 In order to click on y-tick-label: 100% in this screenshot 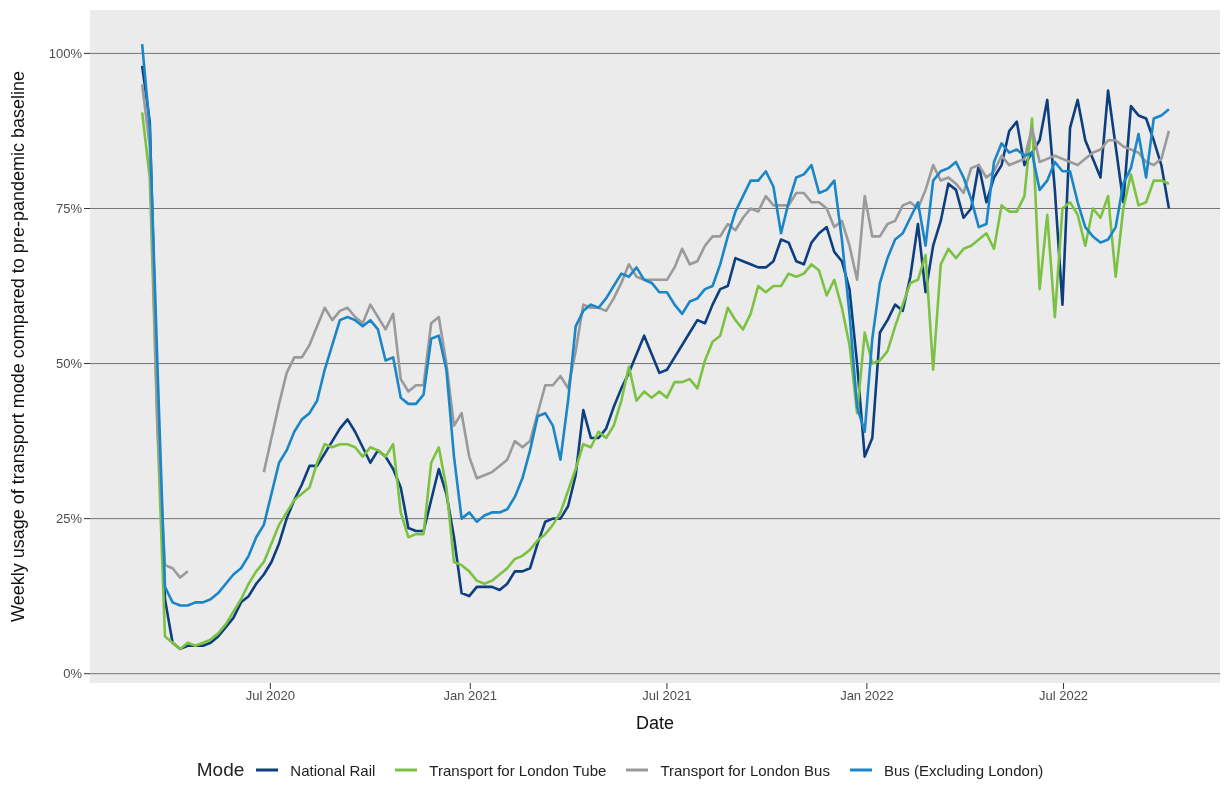, I will do `click(65, 54)`.